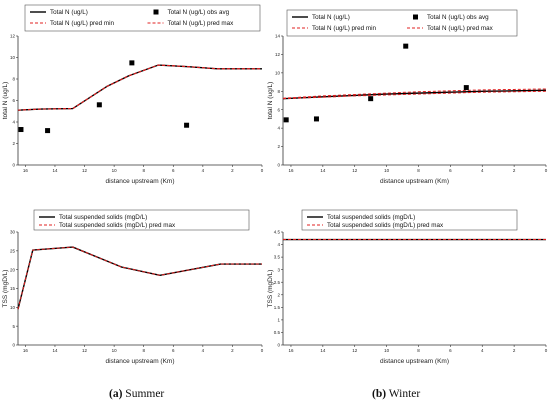 This screenshot has height=408, width=550. What do you see at coordinates (277, 282) in the screenshot?
I see `y-tick-label: 2.5` at bounding box center [277, 282].